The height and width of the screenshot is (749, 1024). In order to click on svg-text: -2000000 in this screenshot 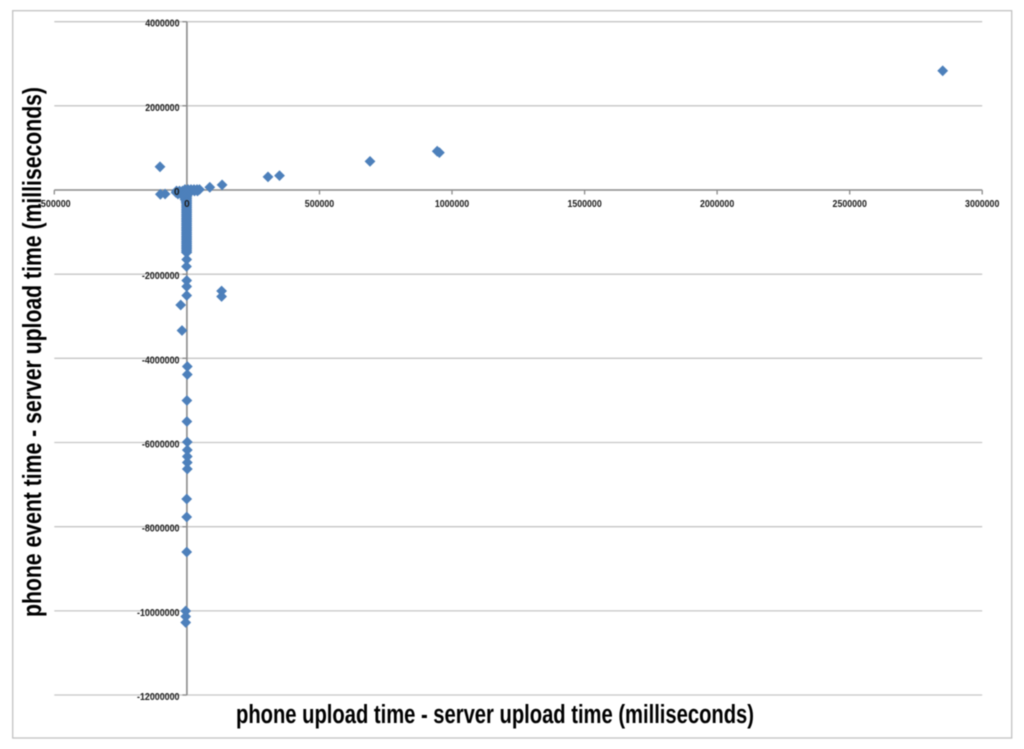, I will do `click(161, 276)`.